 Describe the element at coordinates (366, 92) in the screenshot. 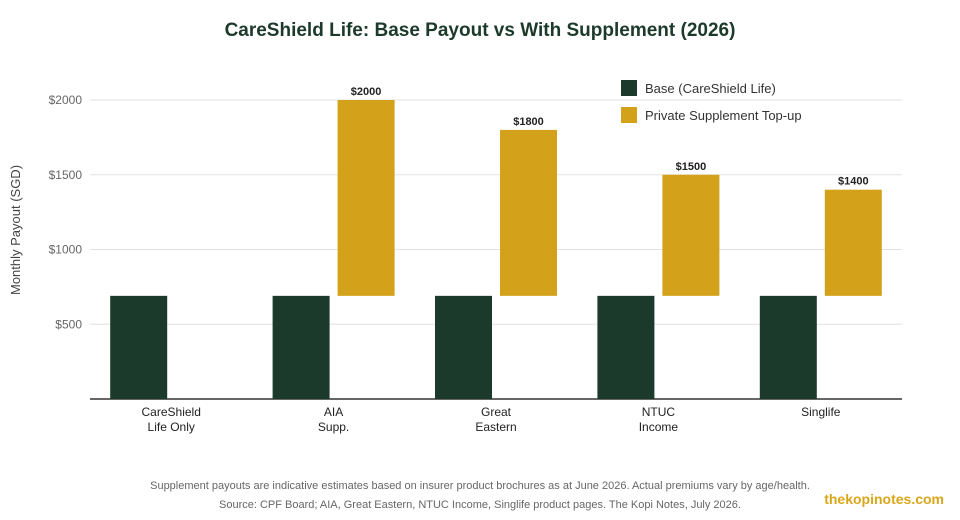

I see `data-label: $2000` at that location.